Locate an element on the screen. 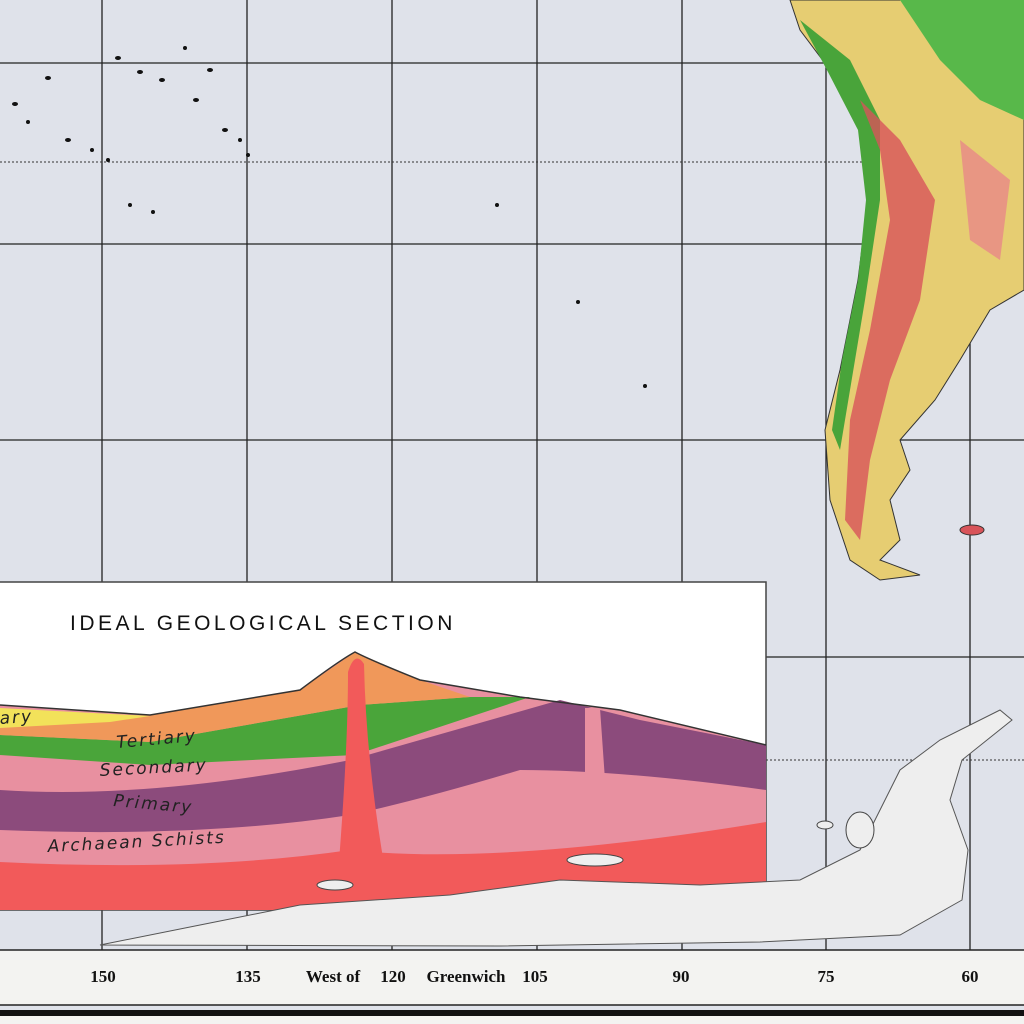 This screenshot has width=1024, height=1024. secondary-layer is located at coordinates (265, 731).